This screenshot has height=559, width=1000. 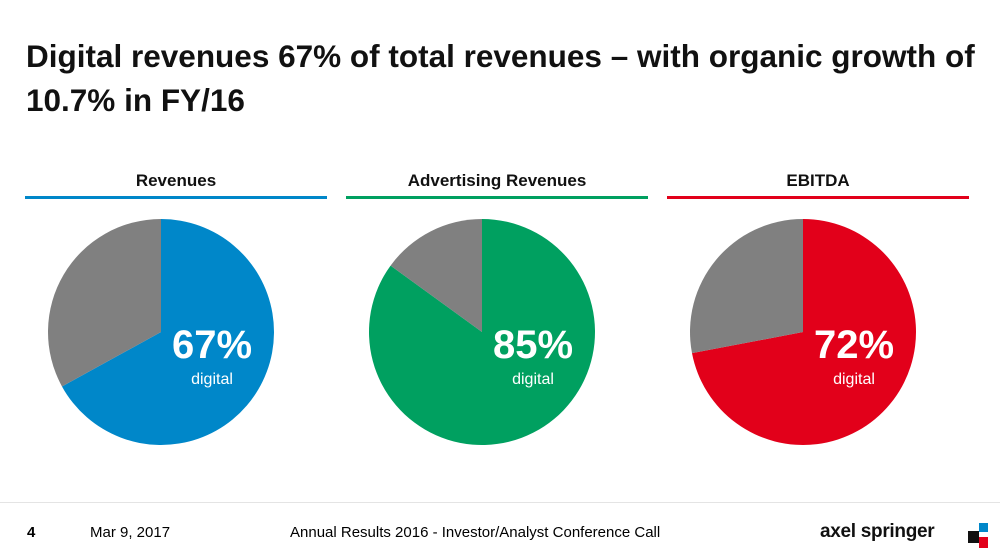 I want to click on ebitda-chart-title: EBITDA, so click(x=818, y=180).